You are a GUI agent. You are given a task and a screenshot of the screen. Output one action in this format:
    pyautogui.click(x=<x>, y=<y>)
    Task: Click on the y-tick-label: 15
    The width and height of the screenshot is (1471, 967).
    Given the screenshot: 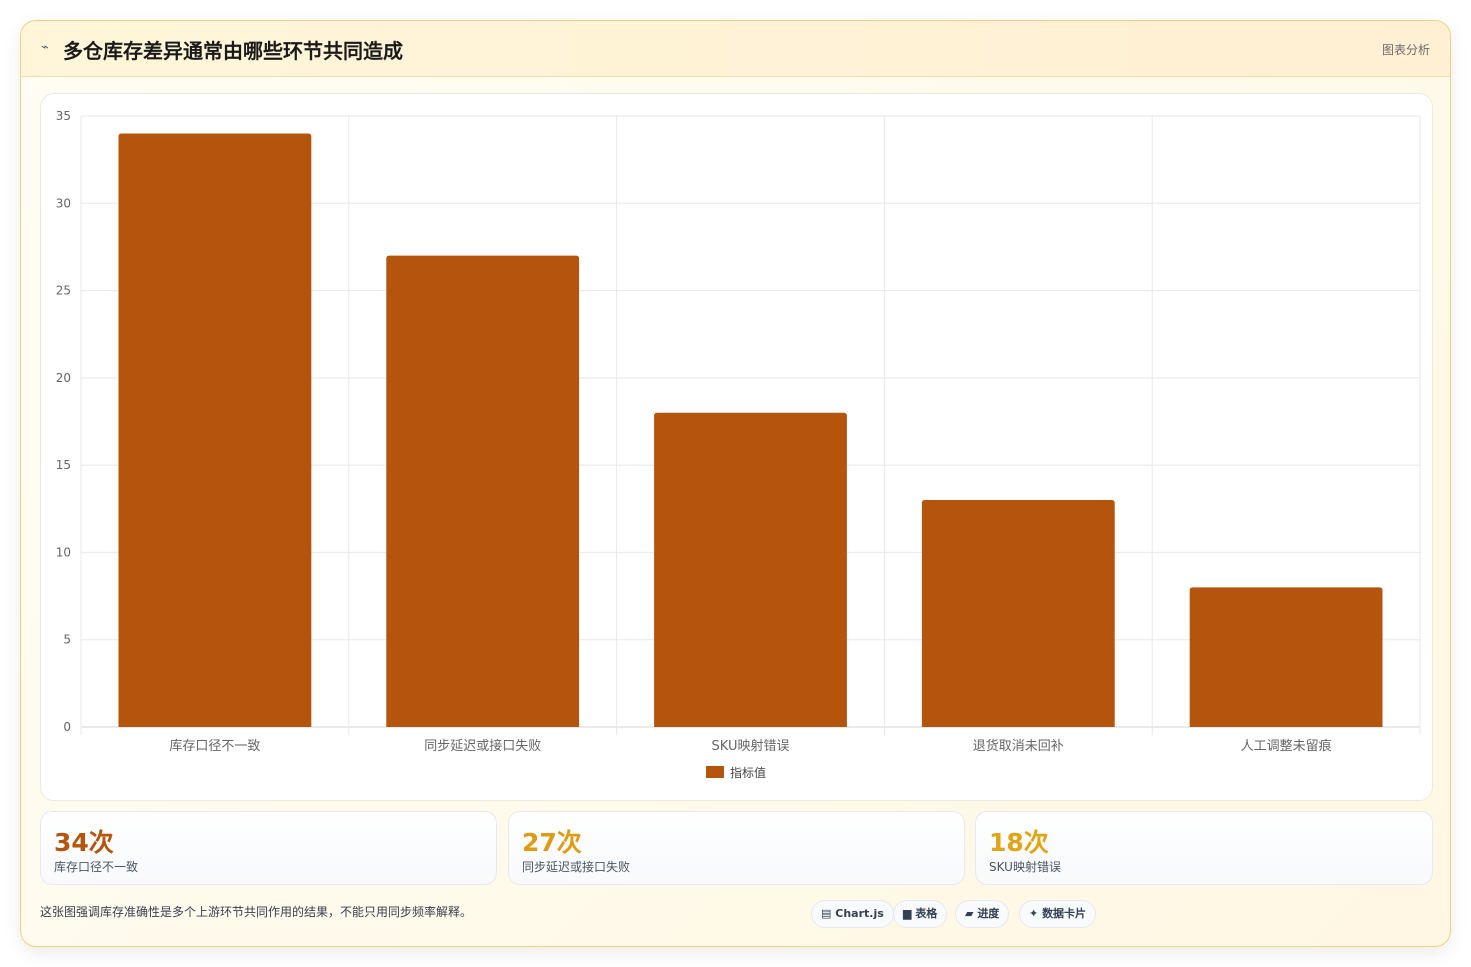 What is the action you would take?
    pyautogui.click(x=63, y=465)
    